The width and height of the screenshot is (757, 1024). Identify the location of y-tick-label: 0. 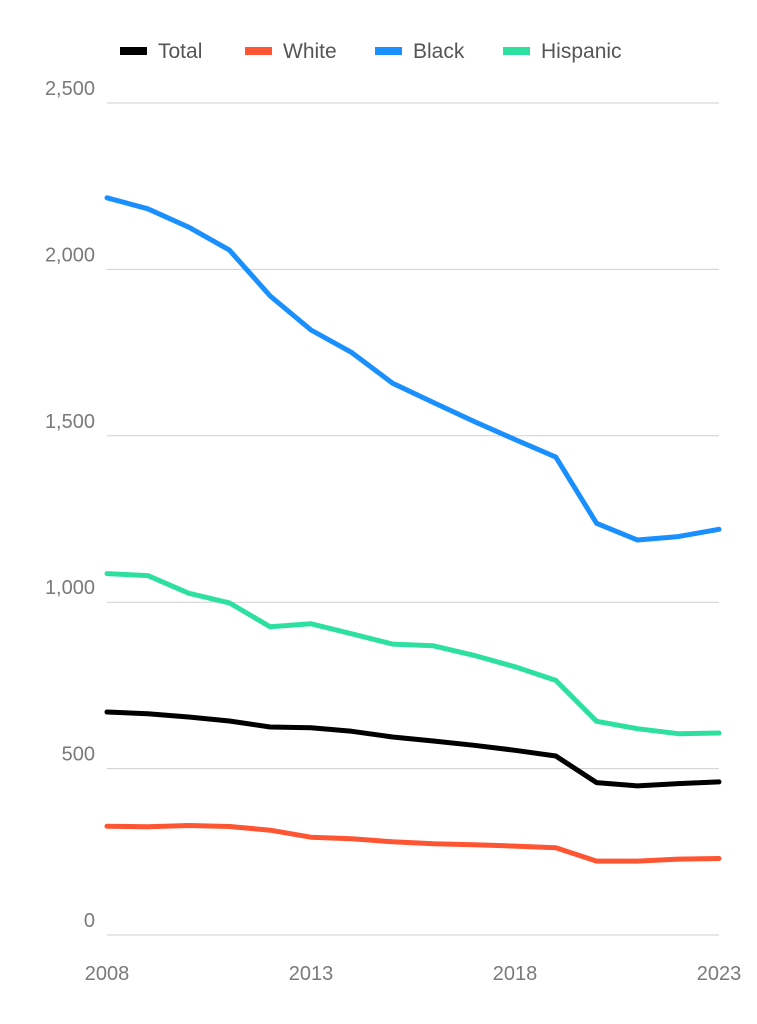
(89, 921).